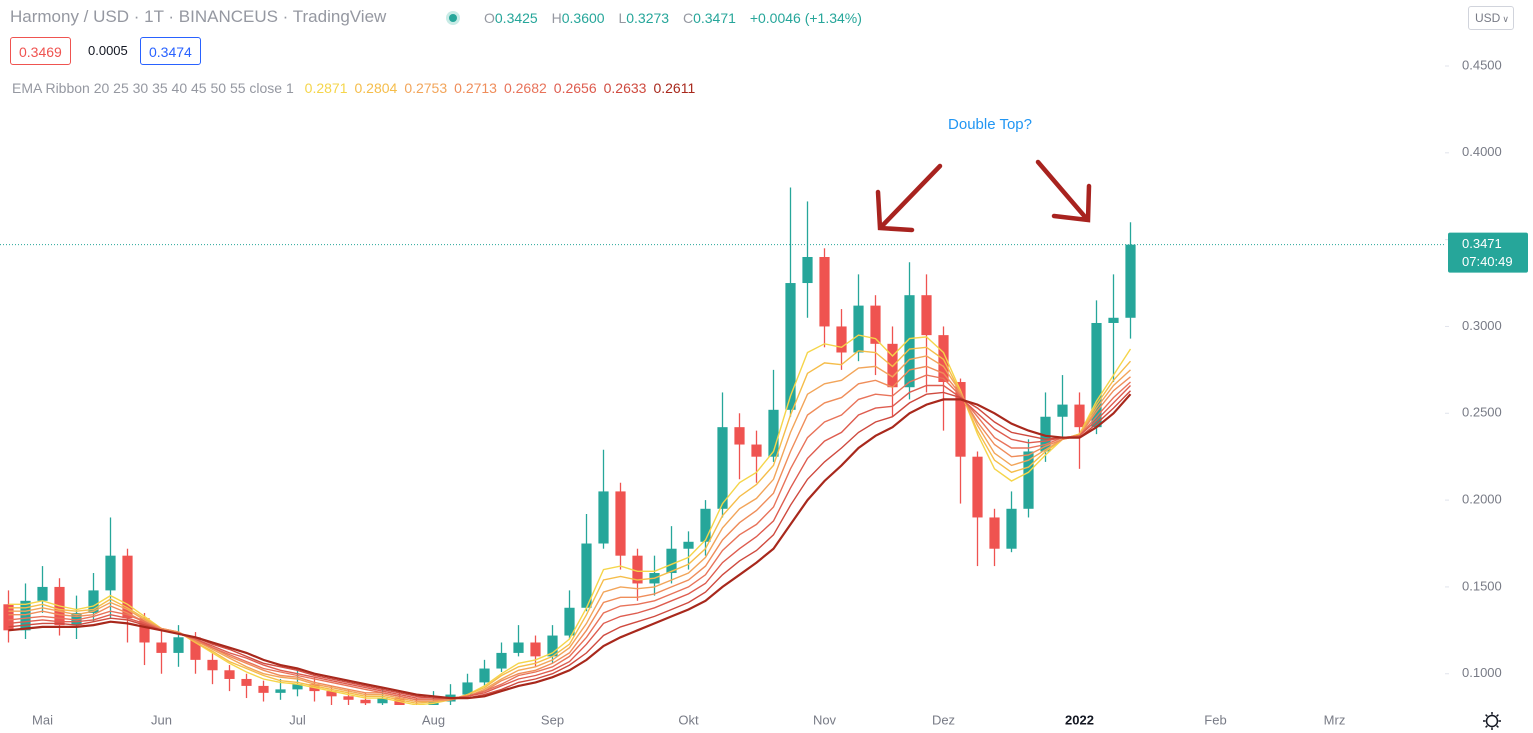 The image size is (1533, 733). What do you see at coordinates (1482, 672) in the screenshot?
I see `y-tick-label: 0.1000` at bounding box center [1482, 672].